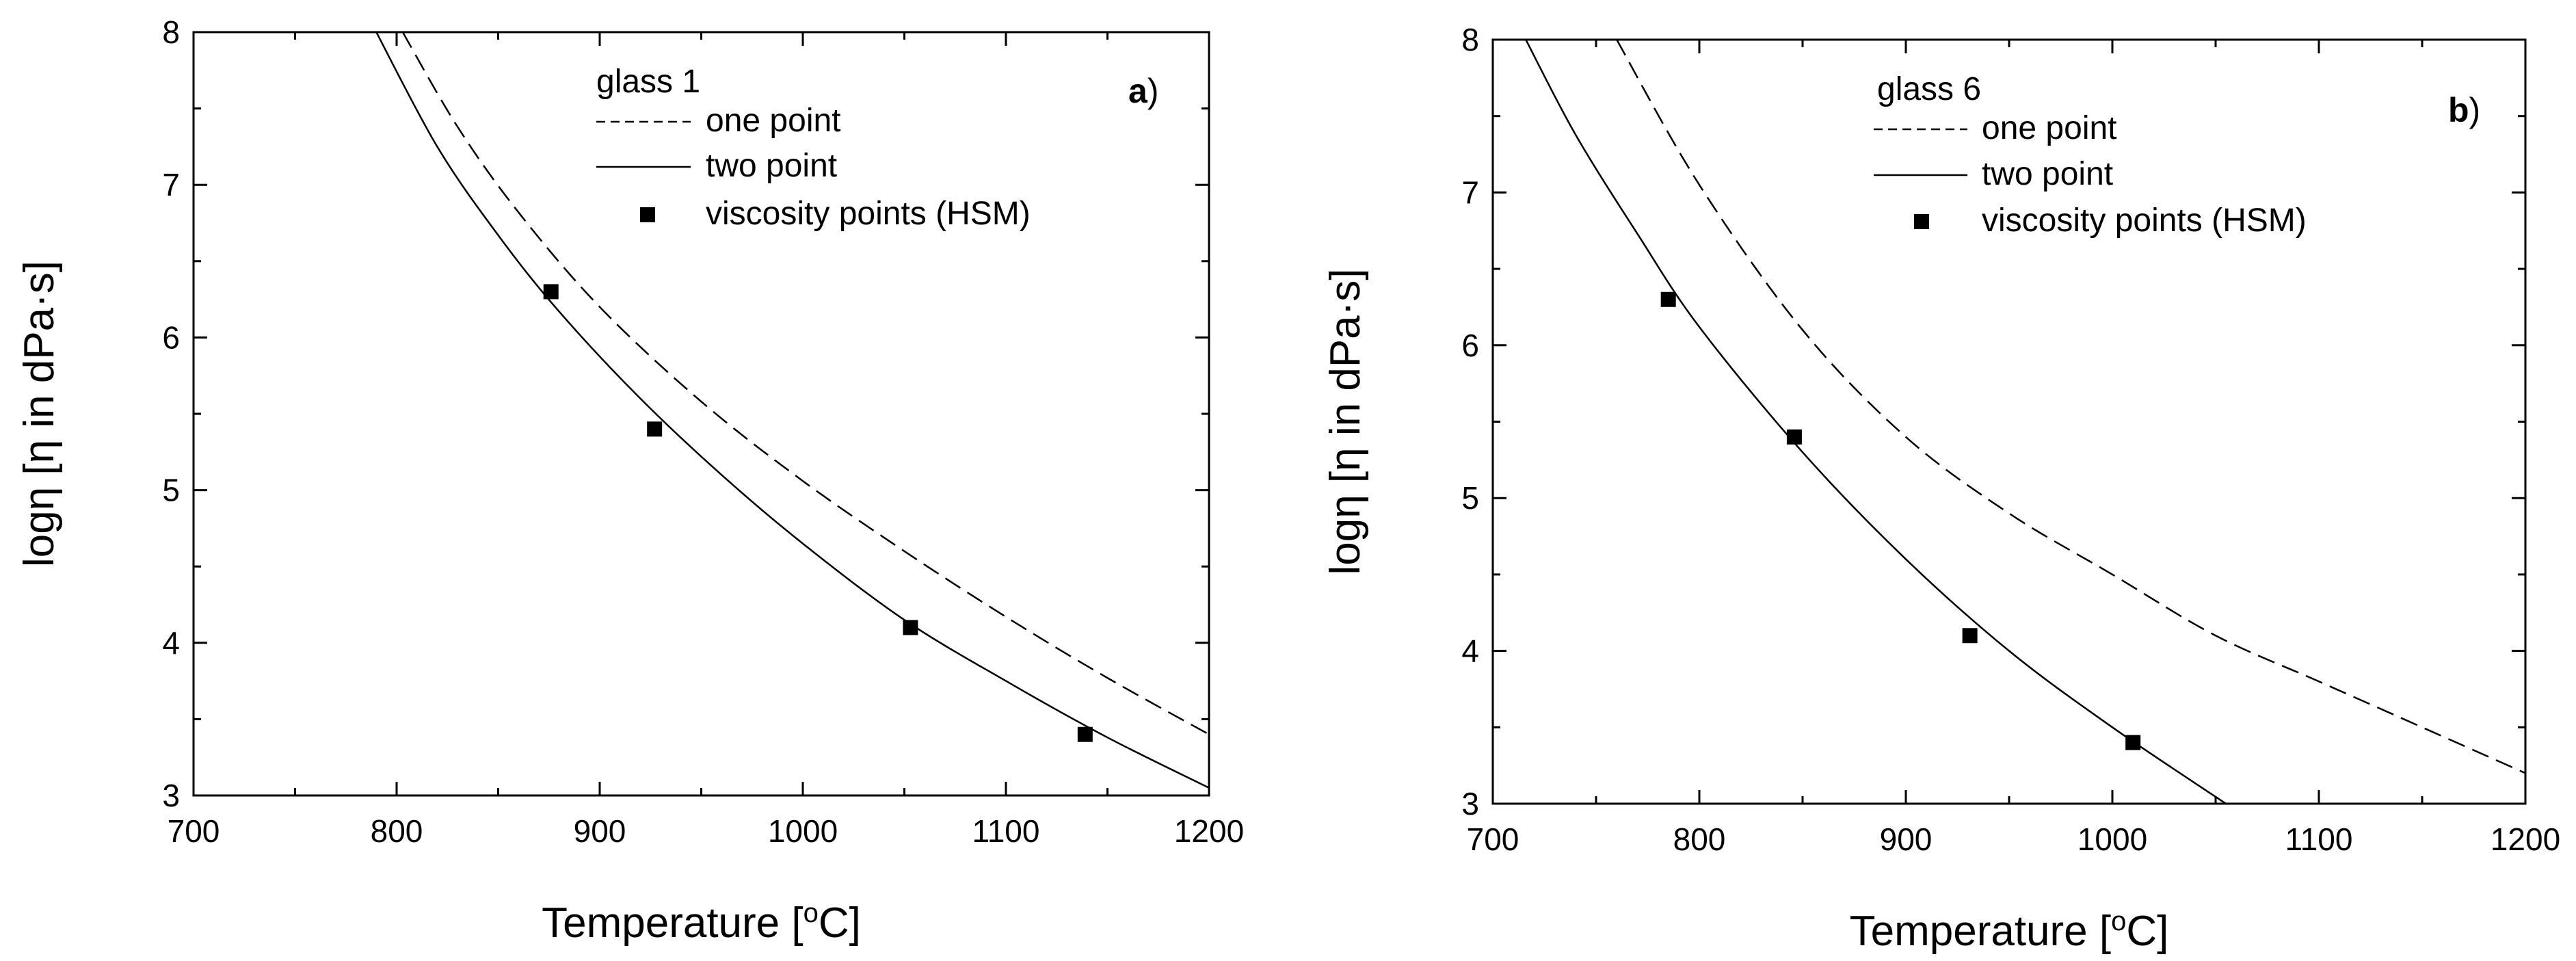 This screenshot has height=961, width=2576. Describe the element at coordinates (1929, 89) in the screenshot. I see `legend-title: glass 6` at that location.